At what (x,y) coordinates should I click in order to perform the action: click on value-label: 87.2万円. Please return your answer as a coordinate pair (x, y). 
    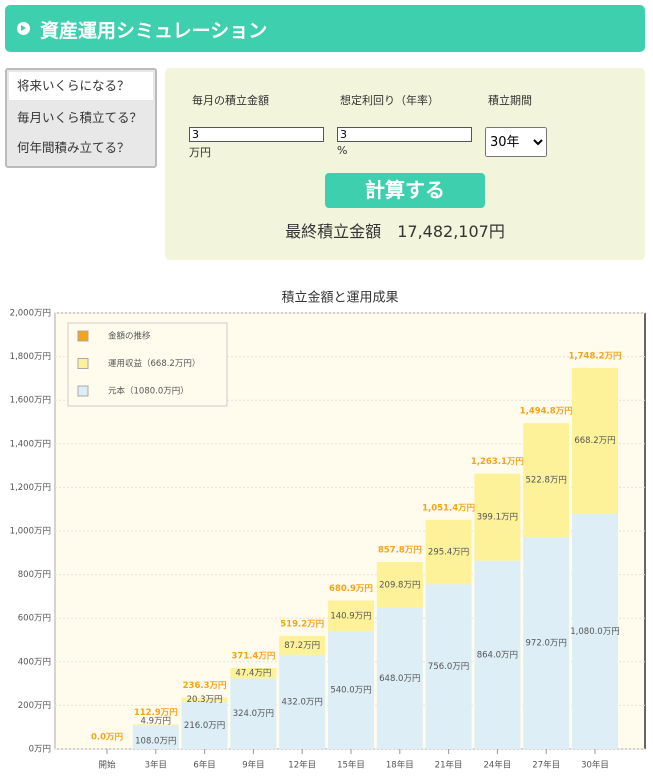
    Looking at the image, I should click on (302, 646).